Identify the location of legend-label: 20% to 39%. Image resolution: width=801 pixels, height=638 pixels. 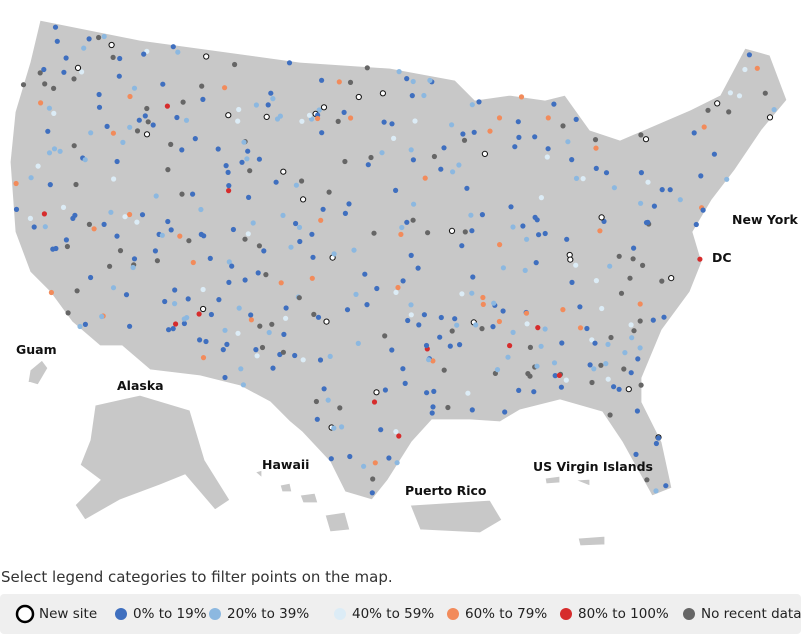
(268, 614).